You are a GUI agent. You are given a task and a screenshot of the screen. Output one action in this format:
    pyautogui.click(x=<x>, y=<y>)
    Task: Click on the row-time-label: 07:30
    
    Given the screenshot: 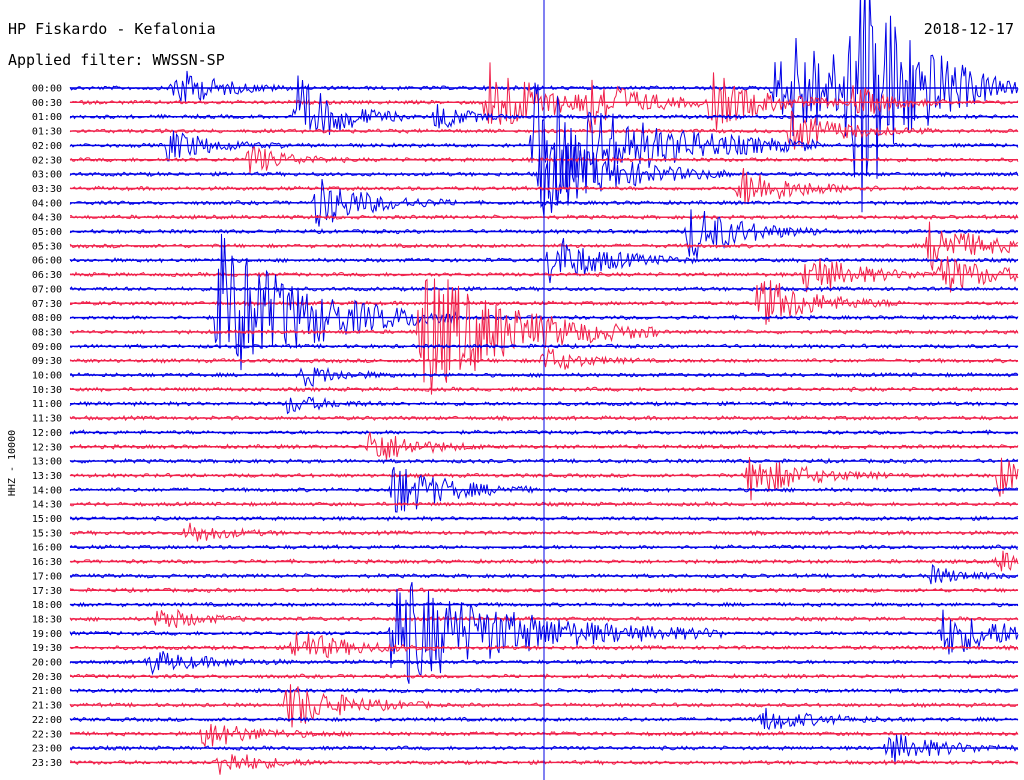 What is the action you would take?
    pyautogui.click(x=47, y=304)
    